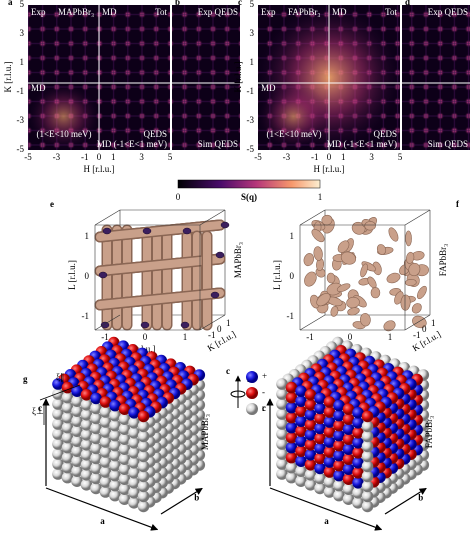  Describe the element at coordinates (132, 144) in the screenshot. I see `label: MD (-1<E<1 meV)` at that location.